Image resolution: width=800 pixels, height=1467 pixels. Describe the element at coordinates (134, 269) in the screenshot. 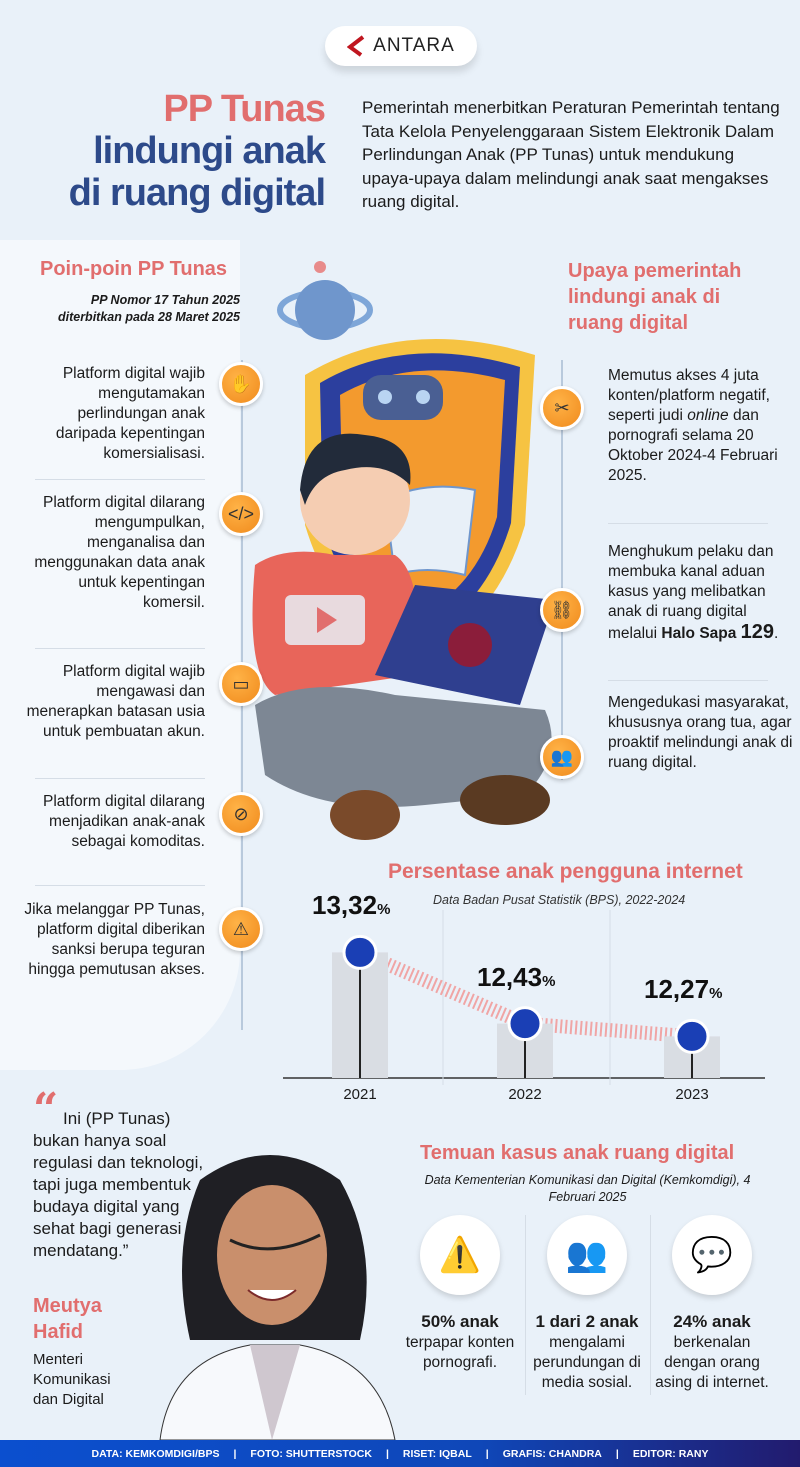

I see `points-heading: Poin-poin PP Tunas` at that location.